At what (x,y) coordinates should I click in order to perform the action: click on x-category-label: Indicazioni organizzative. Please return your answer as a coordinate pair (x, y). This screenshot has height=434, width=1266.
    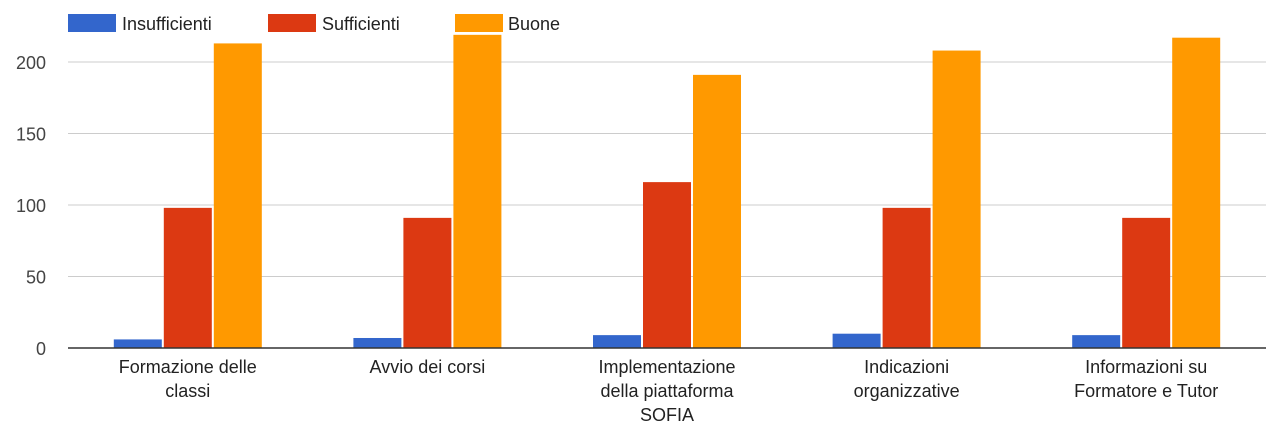
    Looking at the image, I should click on (907, 379).